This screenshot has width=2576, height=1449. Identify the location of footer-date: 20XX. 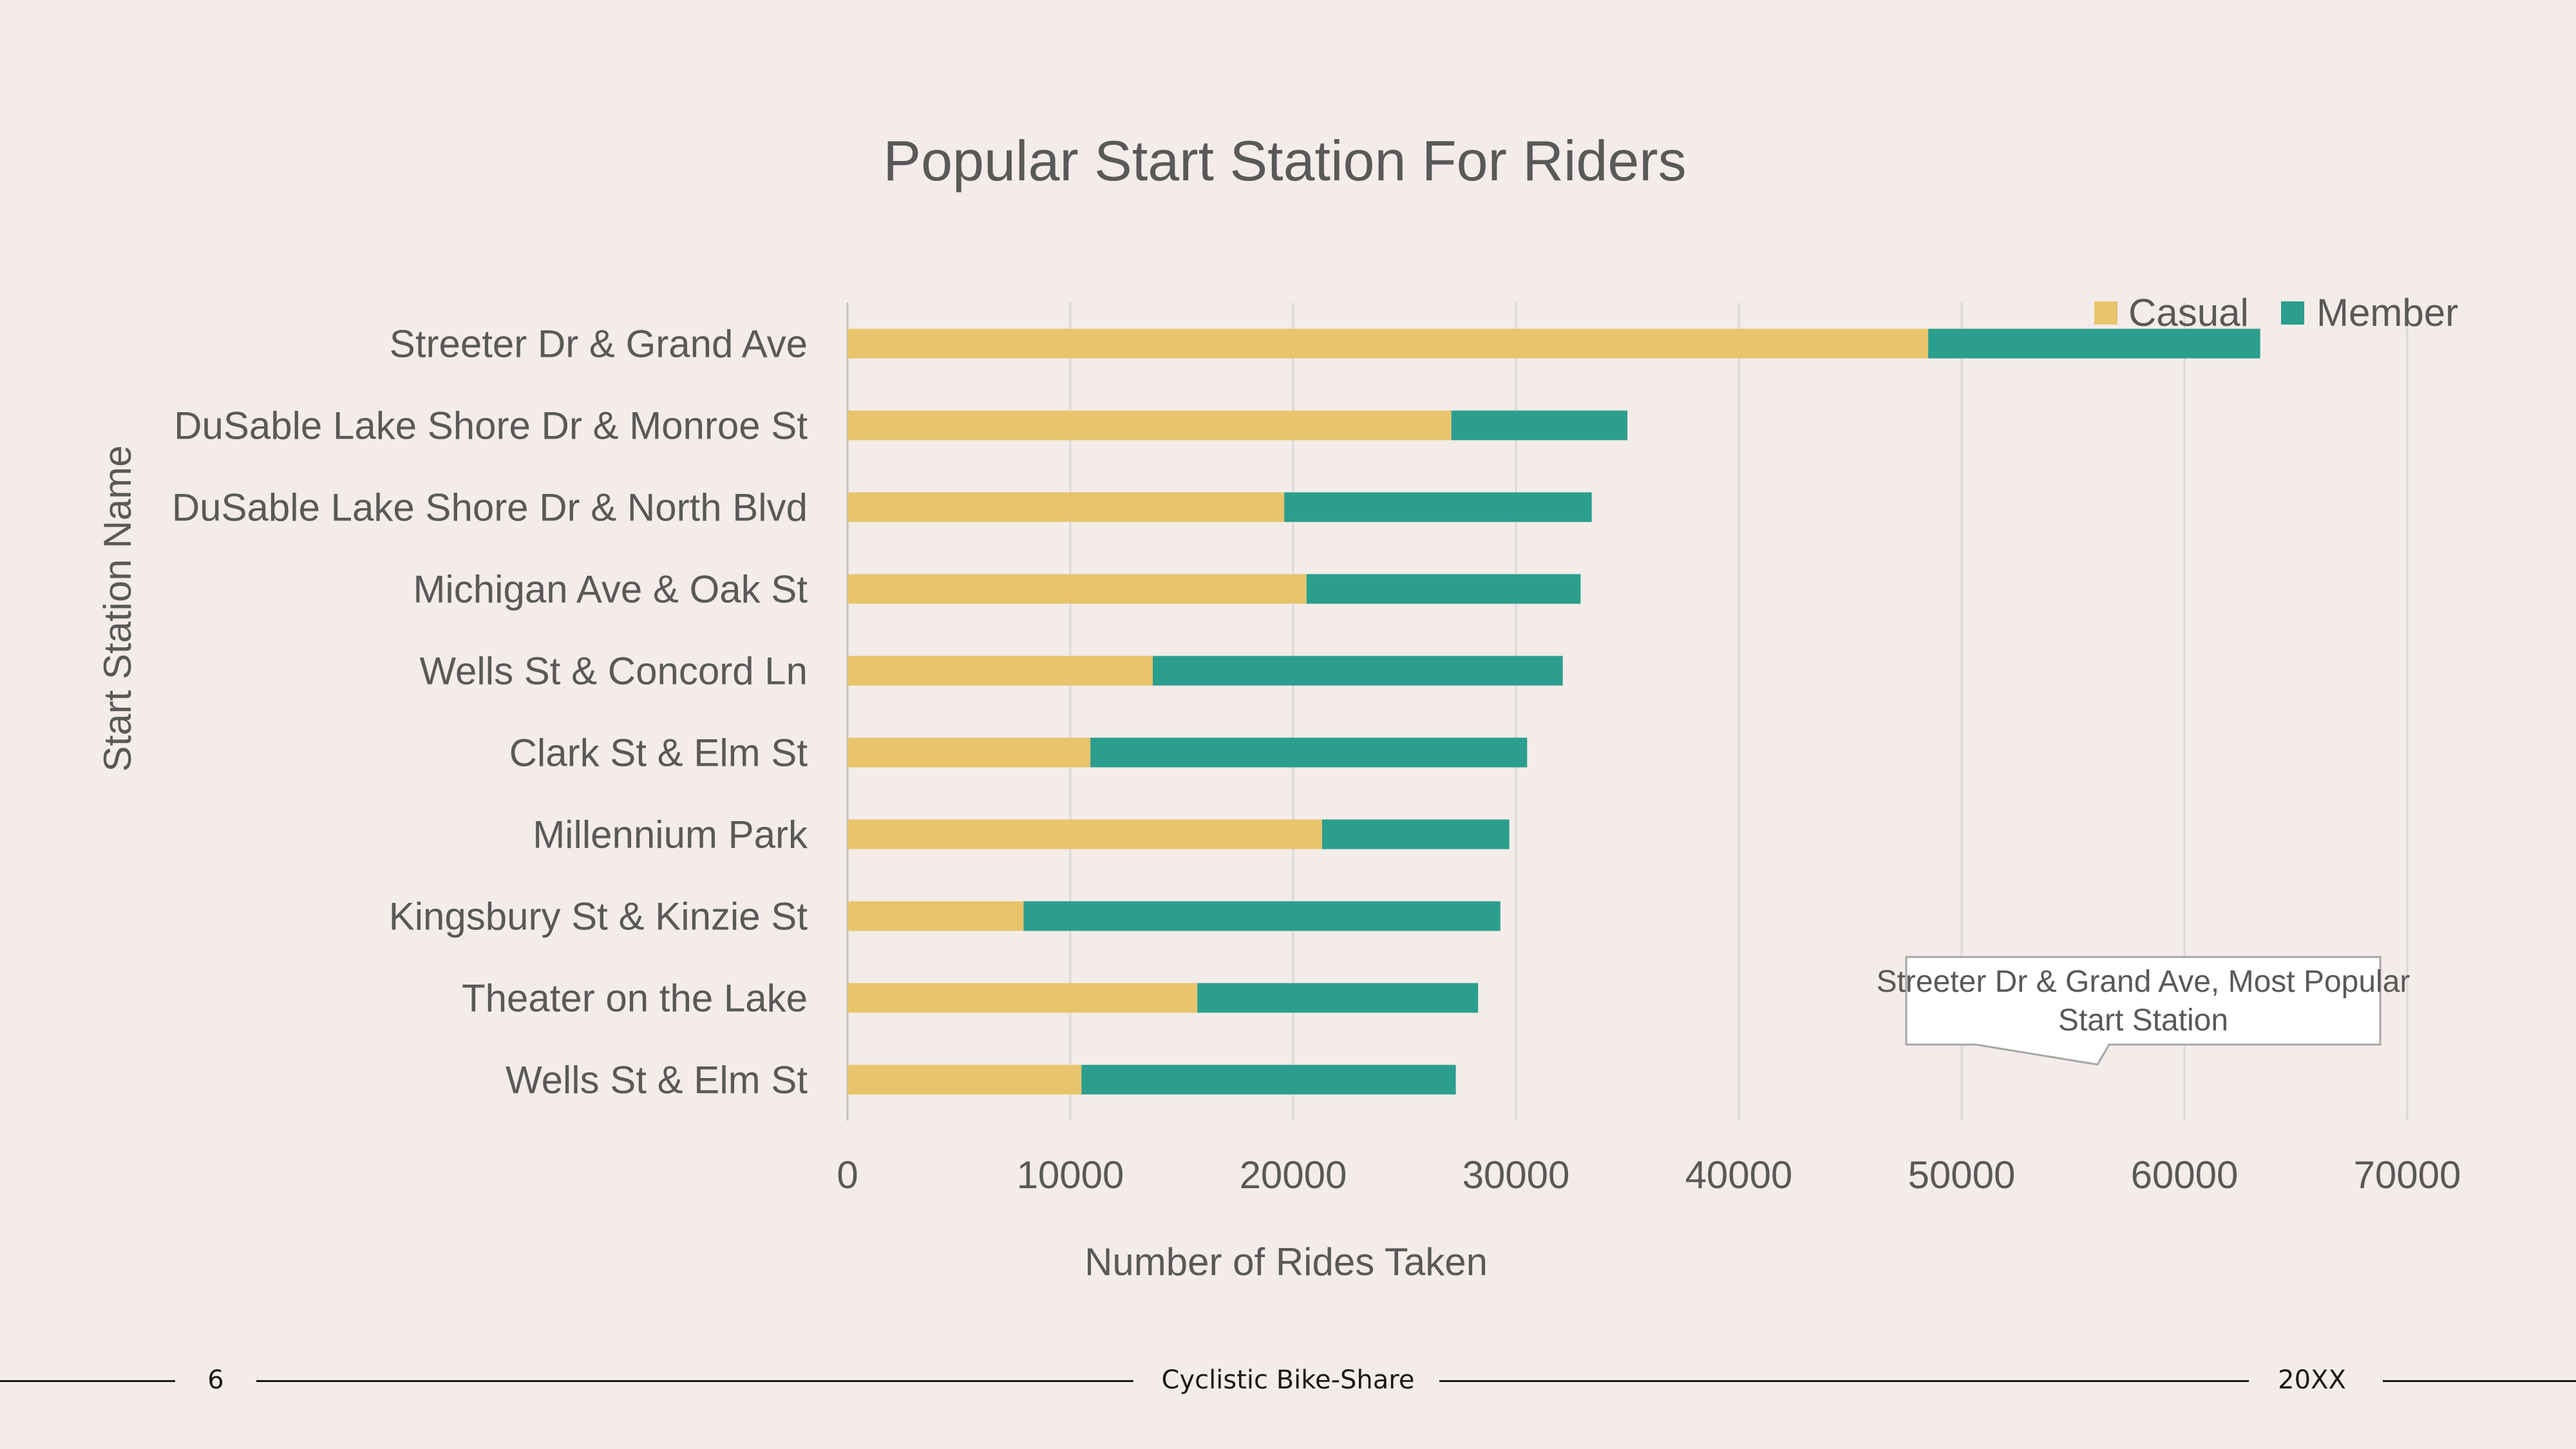
(2312, 1380).